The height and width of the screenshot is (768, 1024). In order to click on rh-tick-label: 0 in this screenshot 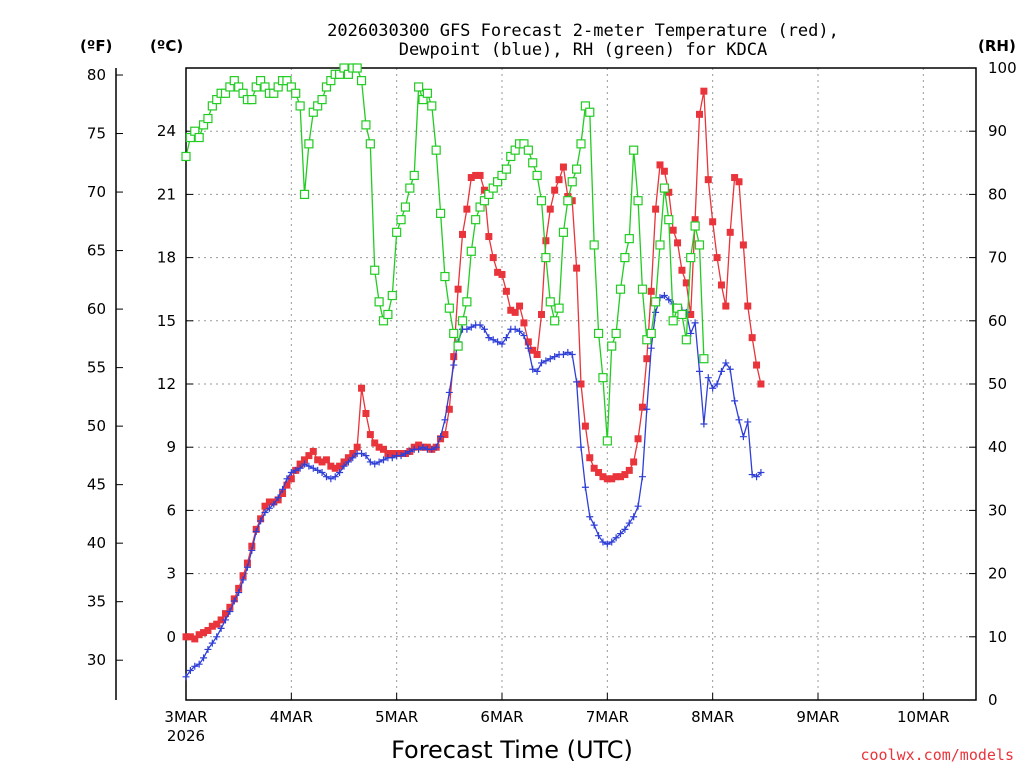, I will do `click(993, 700)`.